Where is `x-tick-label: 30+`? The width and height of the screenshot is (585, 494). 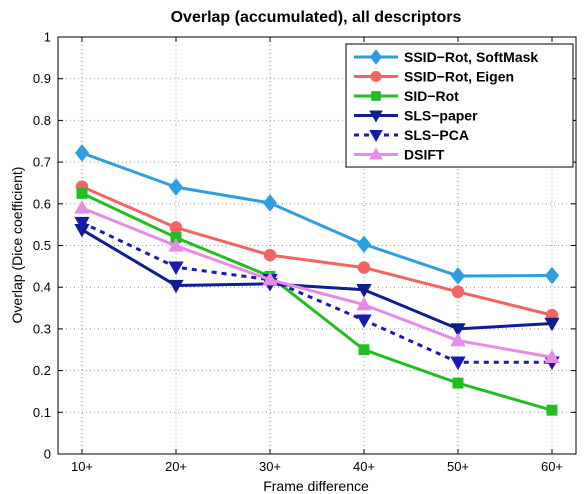 x-tick-label: 30+ is located at coordinates (270, 466).